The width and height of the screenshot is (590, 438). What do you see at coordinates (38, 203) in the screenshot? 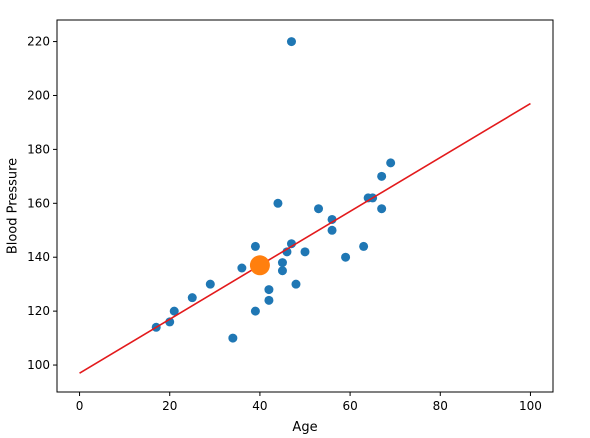
I see `y-tick-label: 160` at bounding box center [38, 203].